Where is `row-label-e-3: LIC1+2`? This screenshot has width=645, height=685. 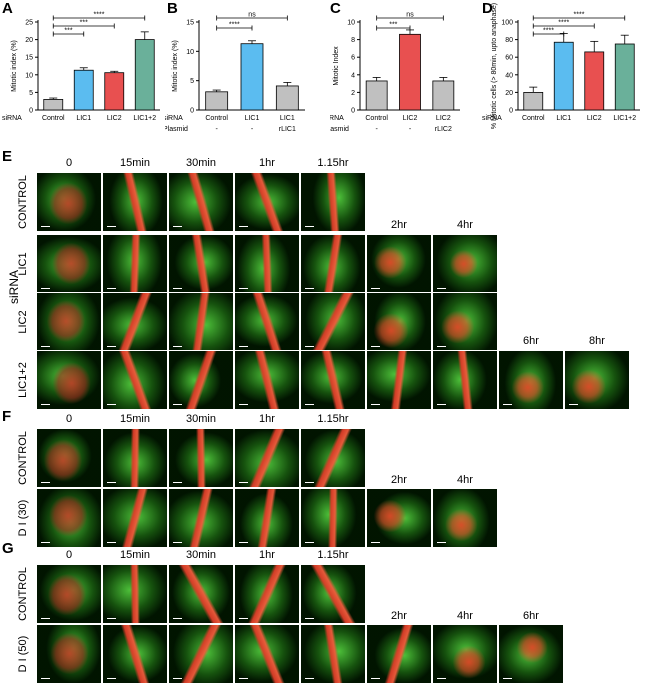 row-label-e-3: LIC1+2 is located at coordinates (23, 380).